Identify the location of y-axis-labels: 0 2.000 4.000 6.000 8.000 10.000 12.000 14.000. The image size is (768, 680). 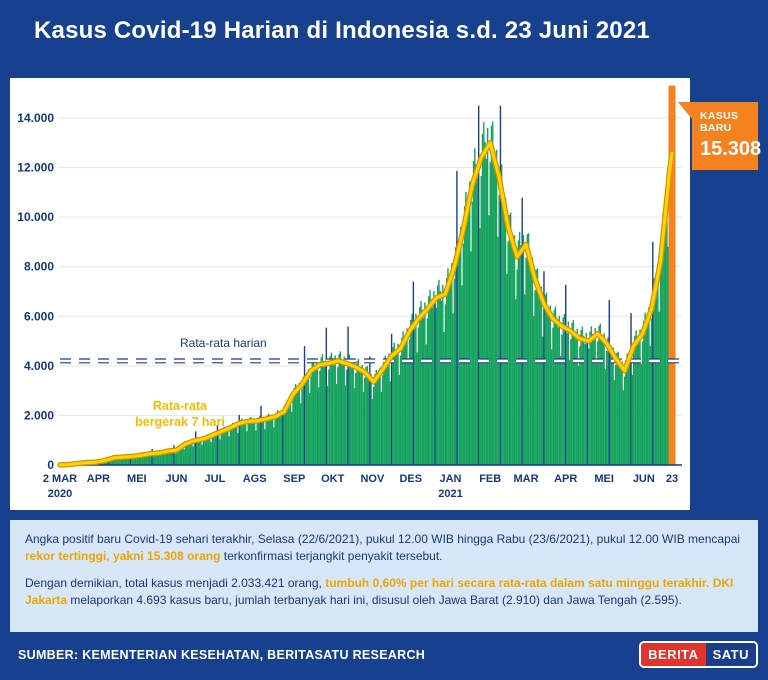
(35, 291).